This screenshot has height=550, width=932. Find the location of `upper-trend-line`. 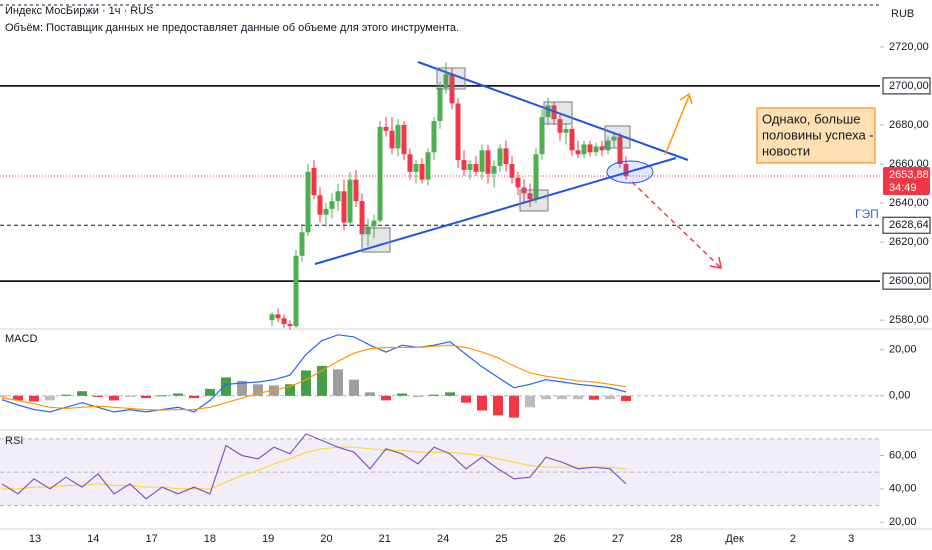

upper-trend-line is located at coordinates (553, 111).